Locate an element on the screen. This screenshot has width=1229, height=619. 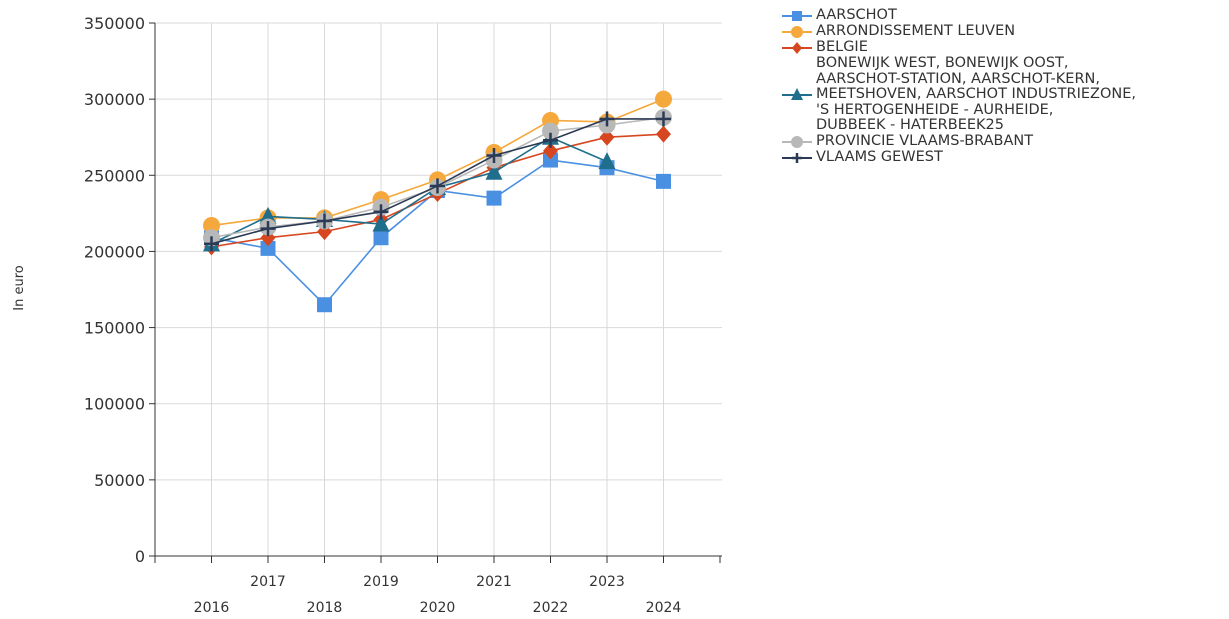
legend-label: AARSCHOT is located at coordinates (856, 15).